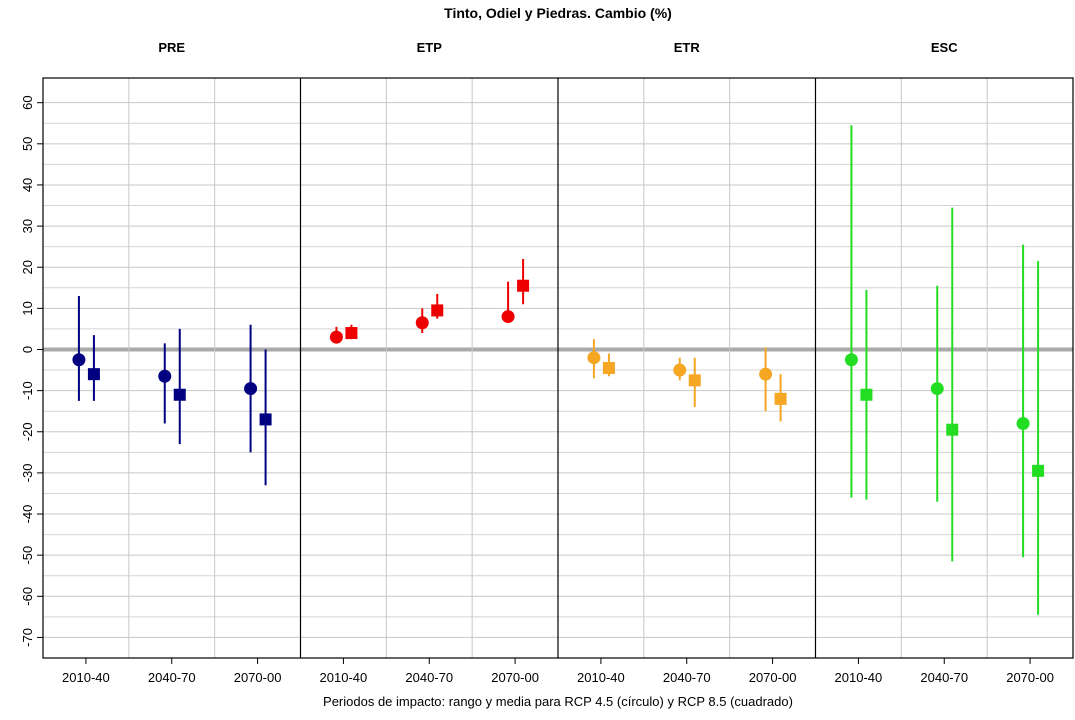  What do you see at coordinates (27, 185) in the screenshot?
I see `y-tick-label: 40` at bounding box center [27, 185].